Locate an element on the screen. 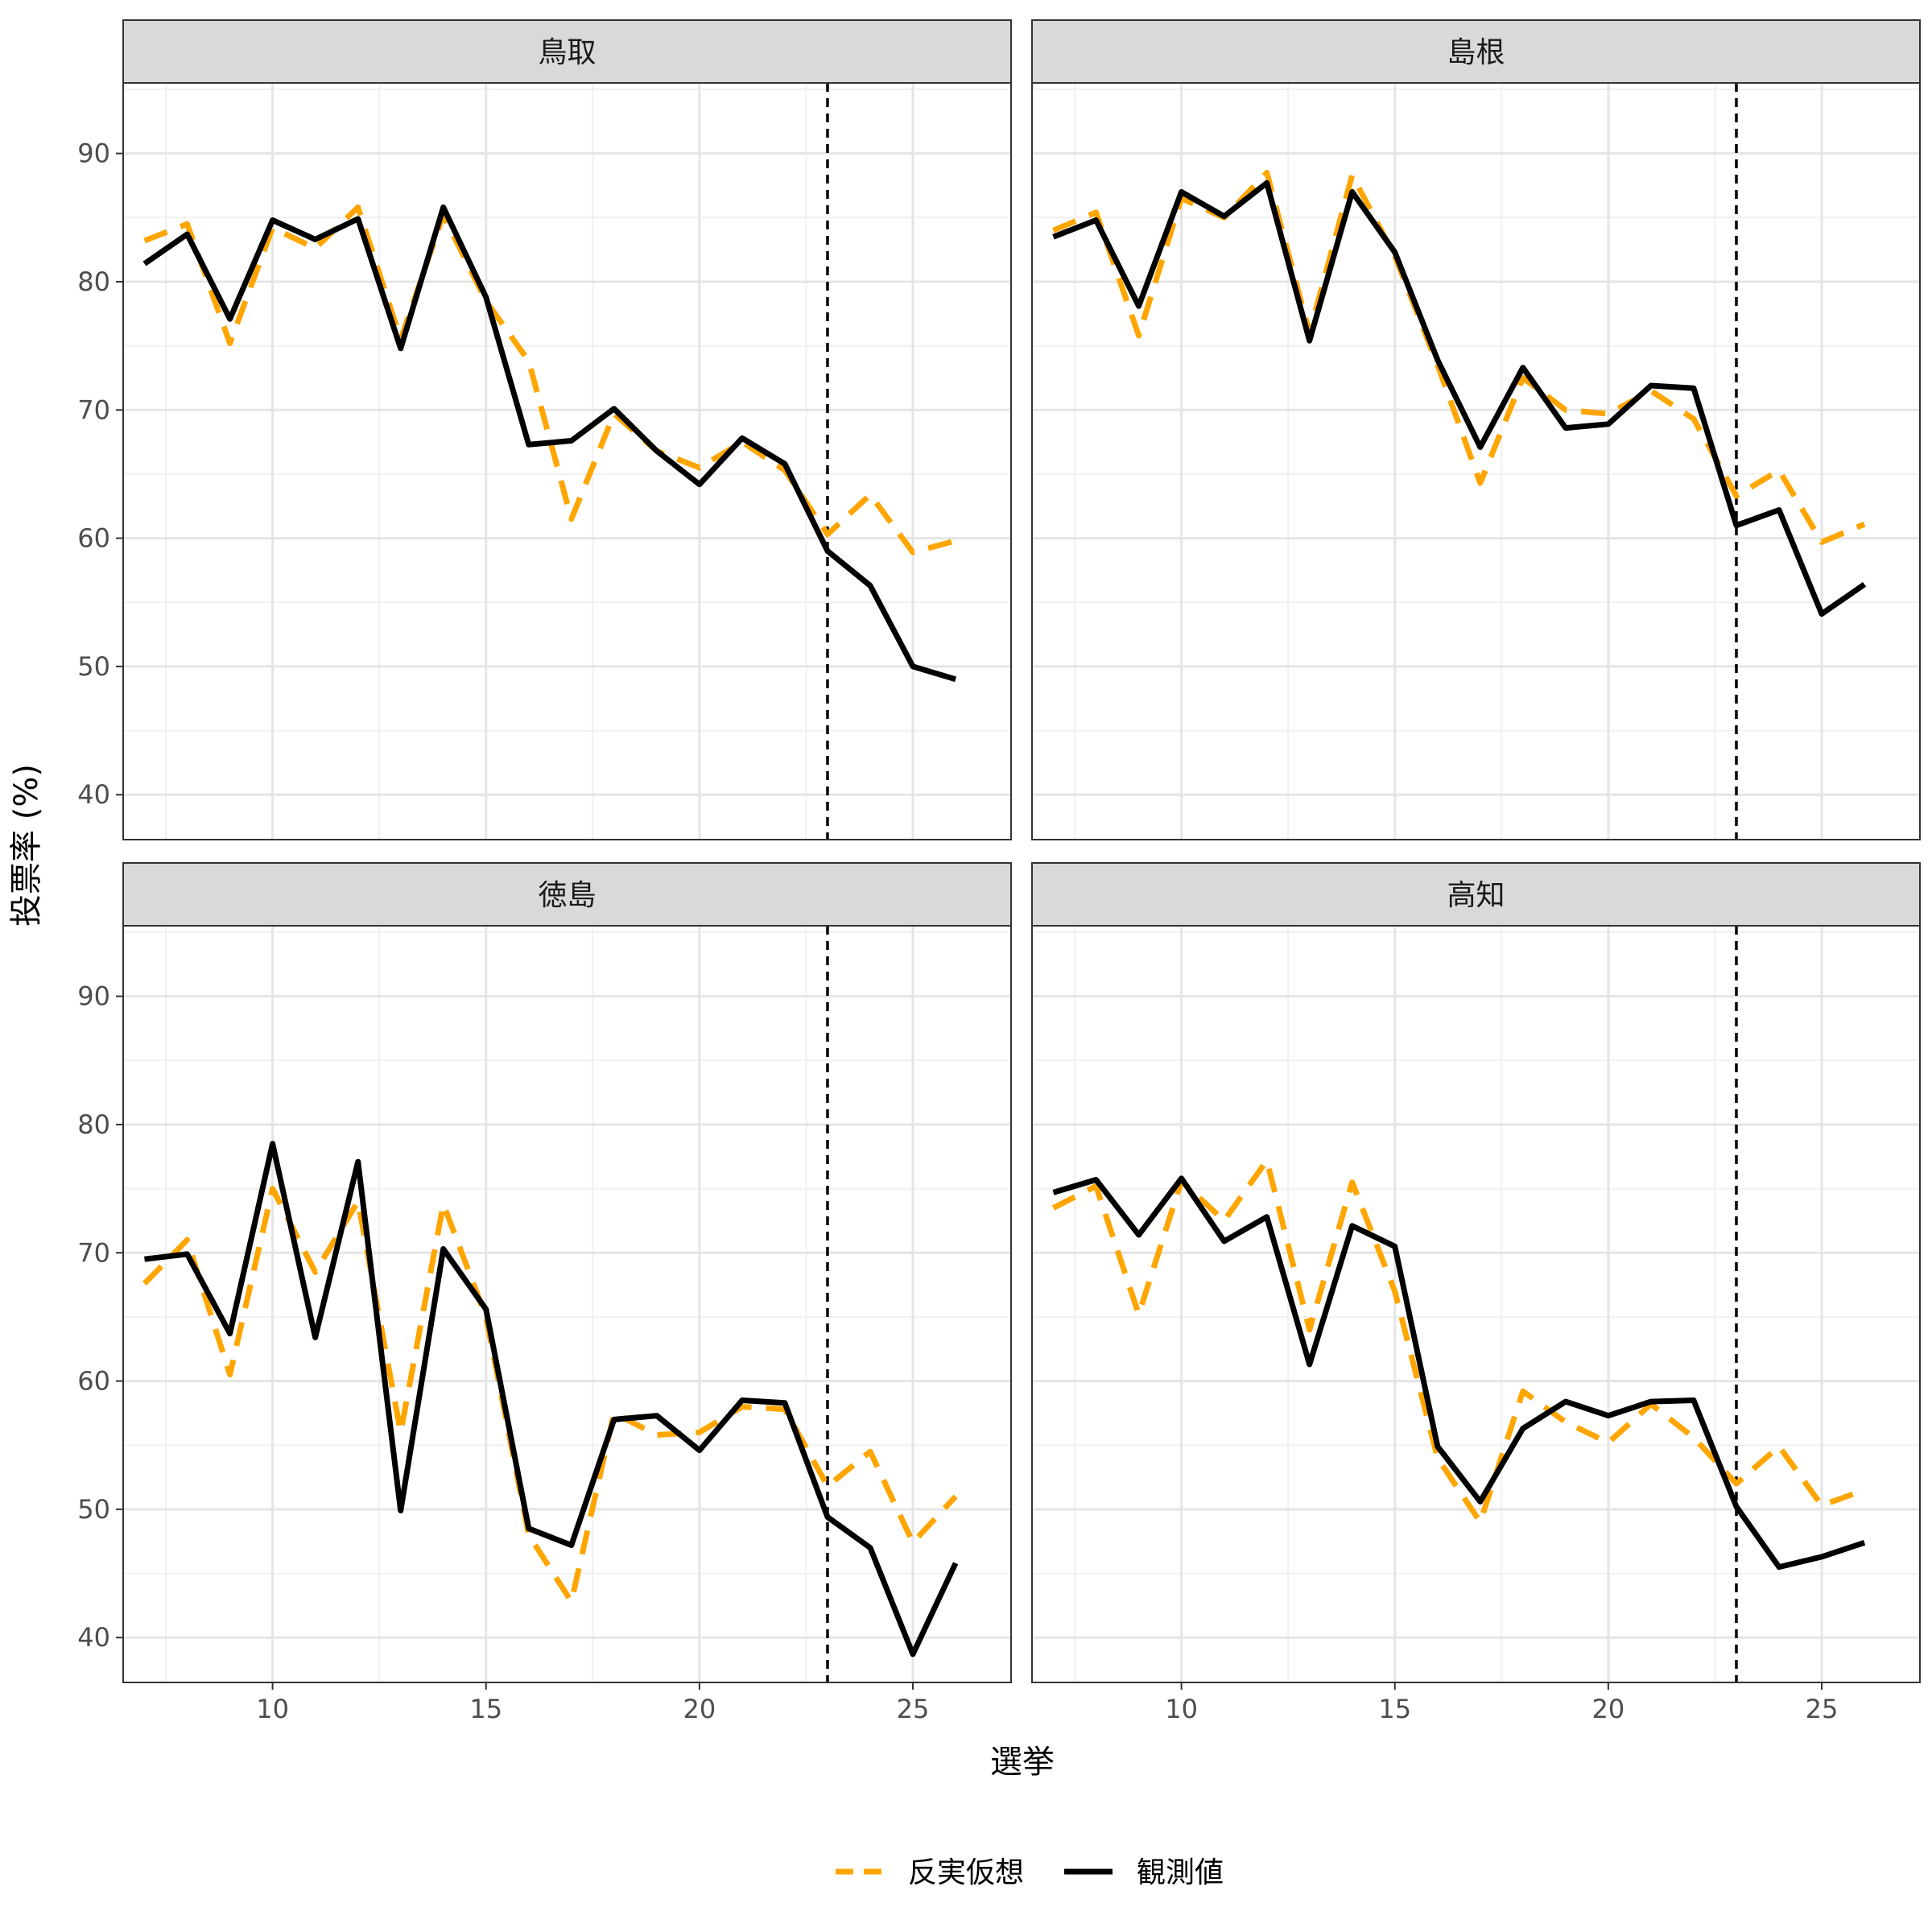 The width and height of the screenshot is (1932, 1932). facet-strip-label: 鳥取 is located at coordinates (567, 53).